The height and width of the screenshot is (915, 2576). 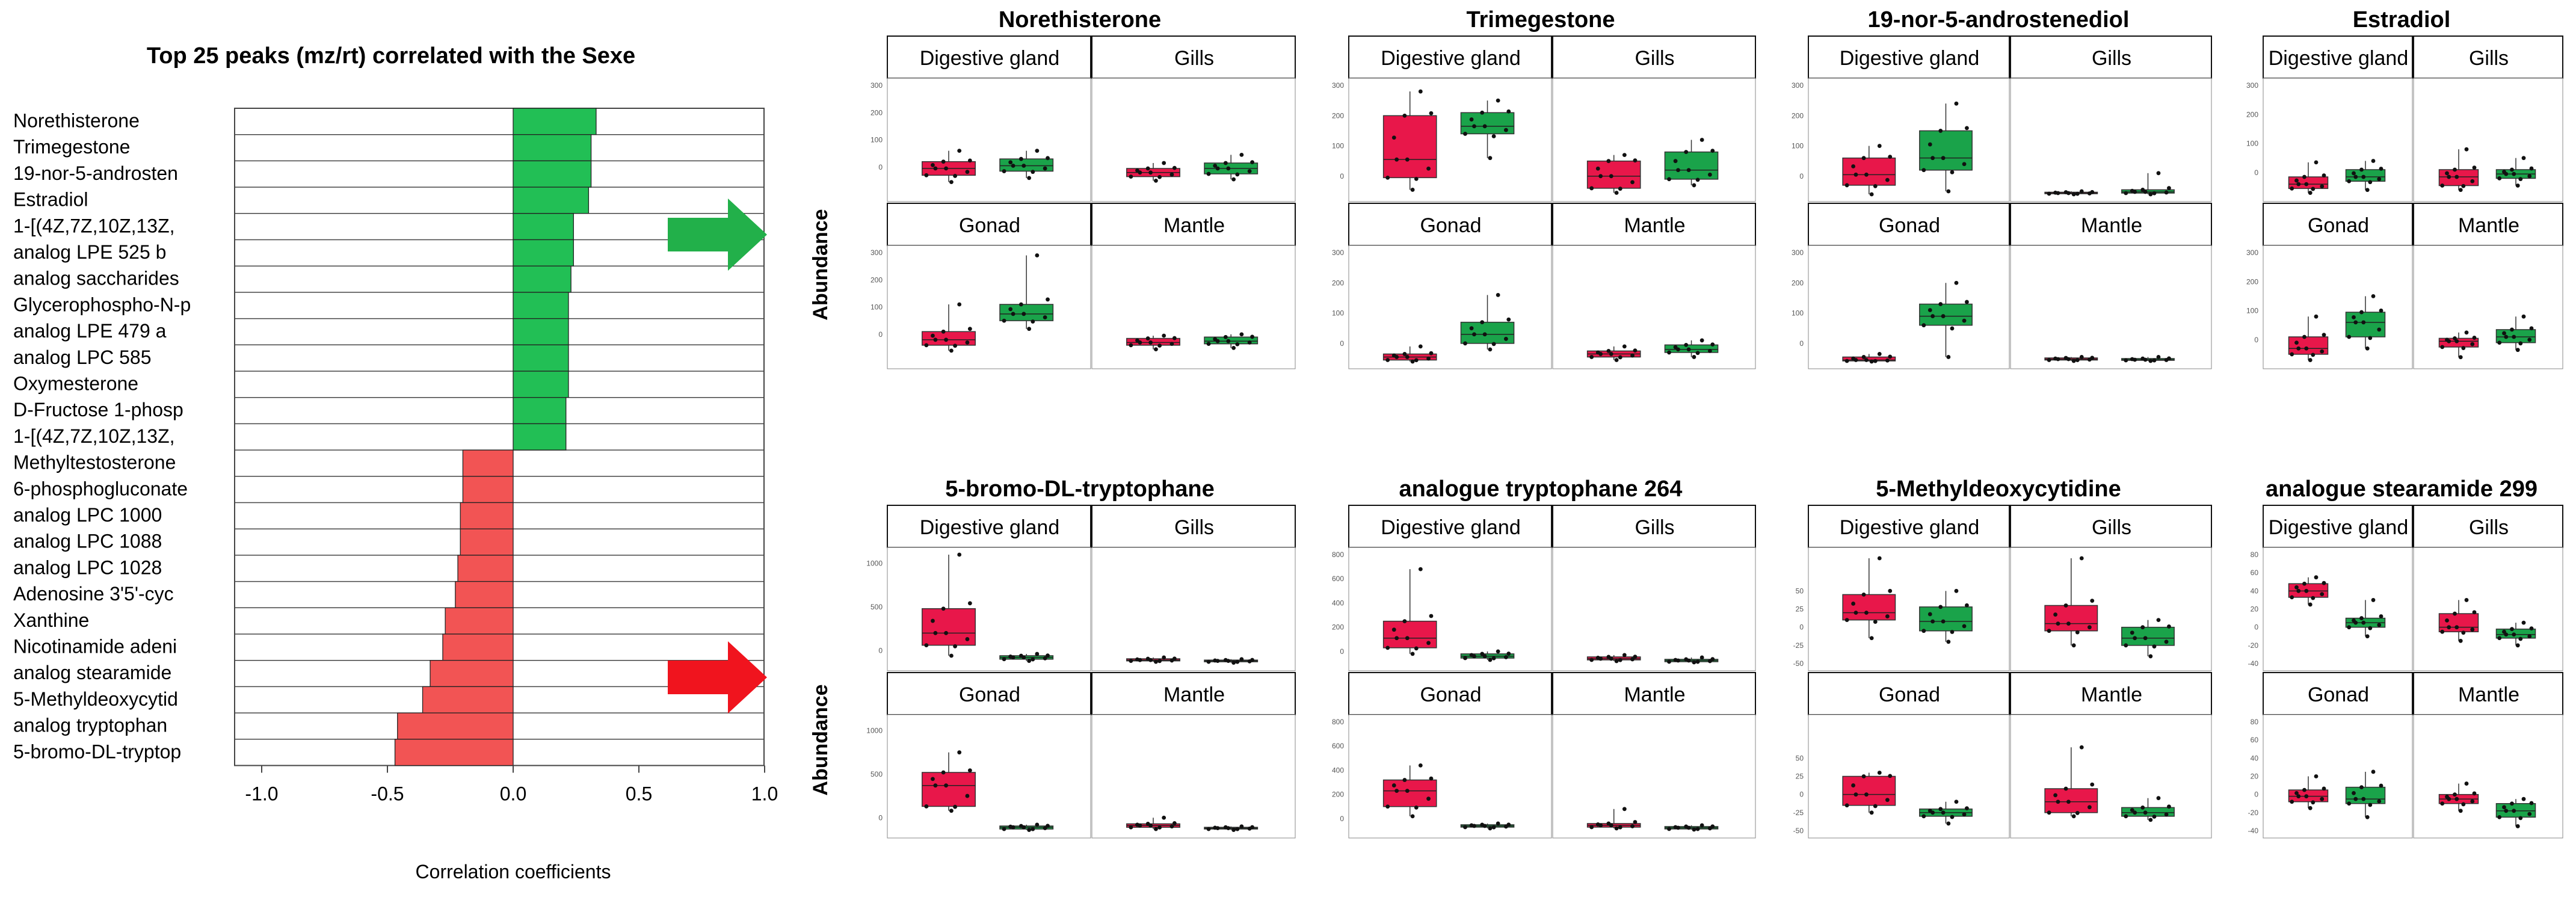 What do you see at coordinates (98, 410) in the screenshot?
I see `bar-label-11: D-Fructose 1-phosp` at bounding box center [98, 410].